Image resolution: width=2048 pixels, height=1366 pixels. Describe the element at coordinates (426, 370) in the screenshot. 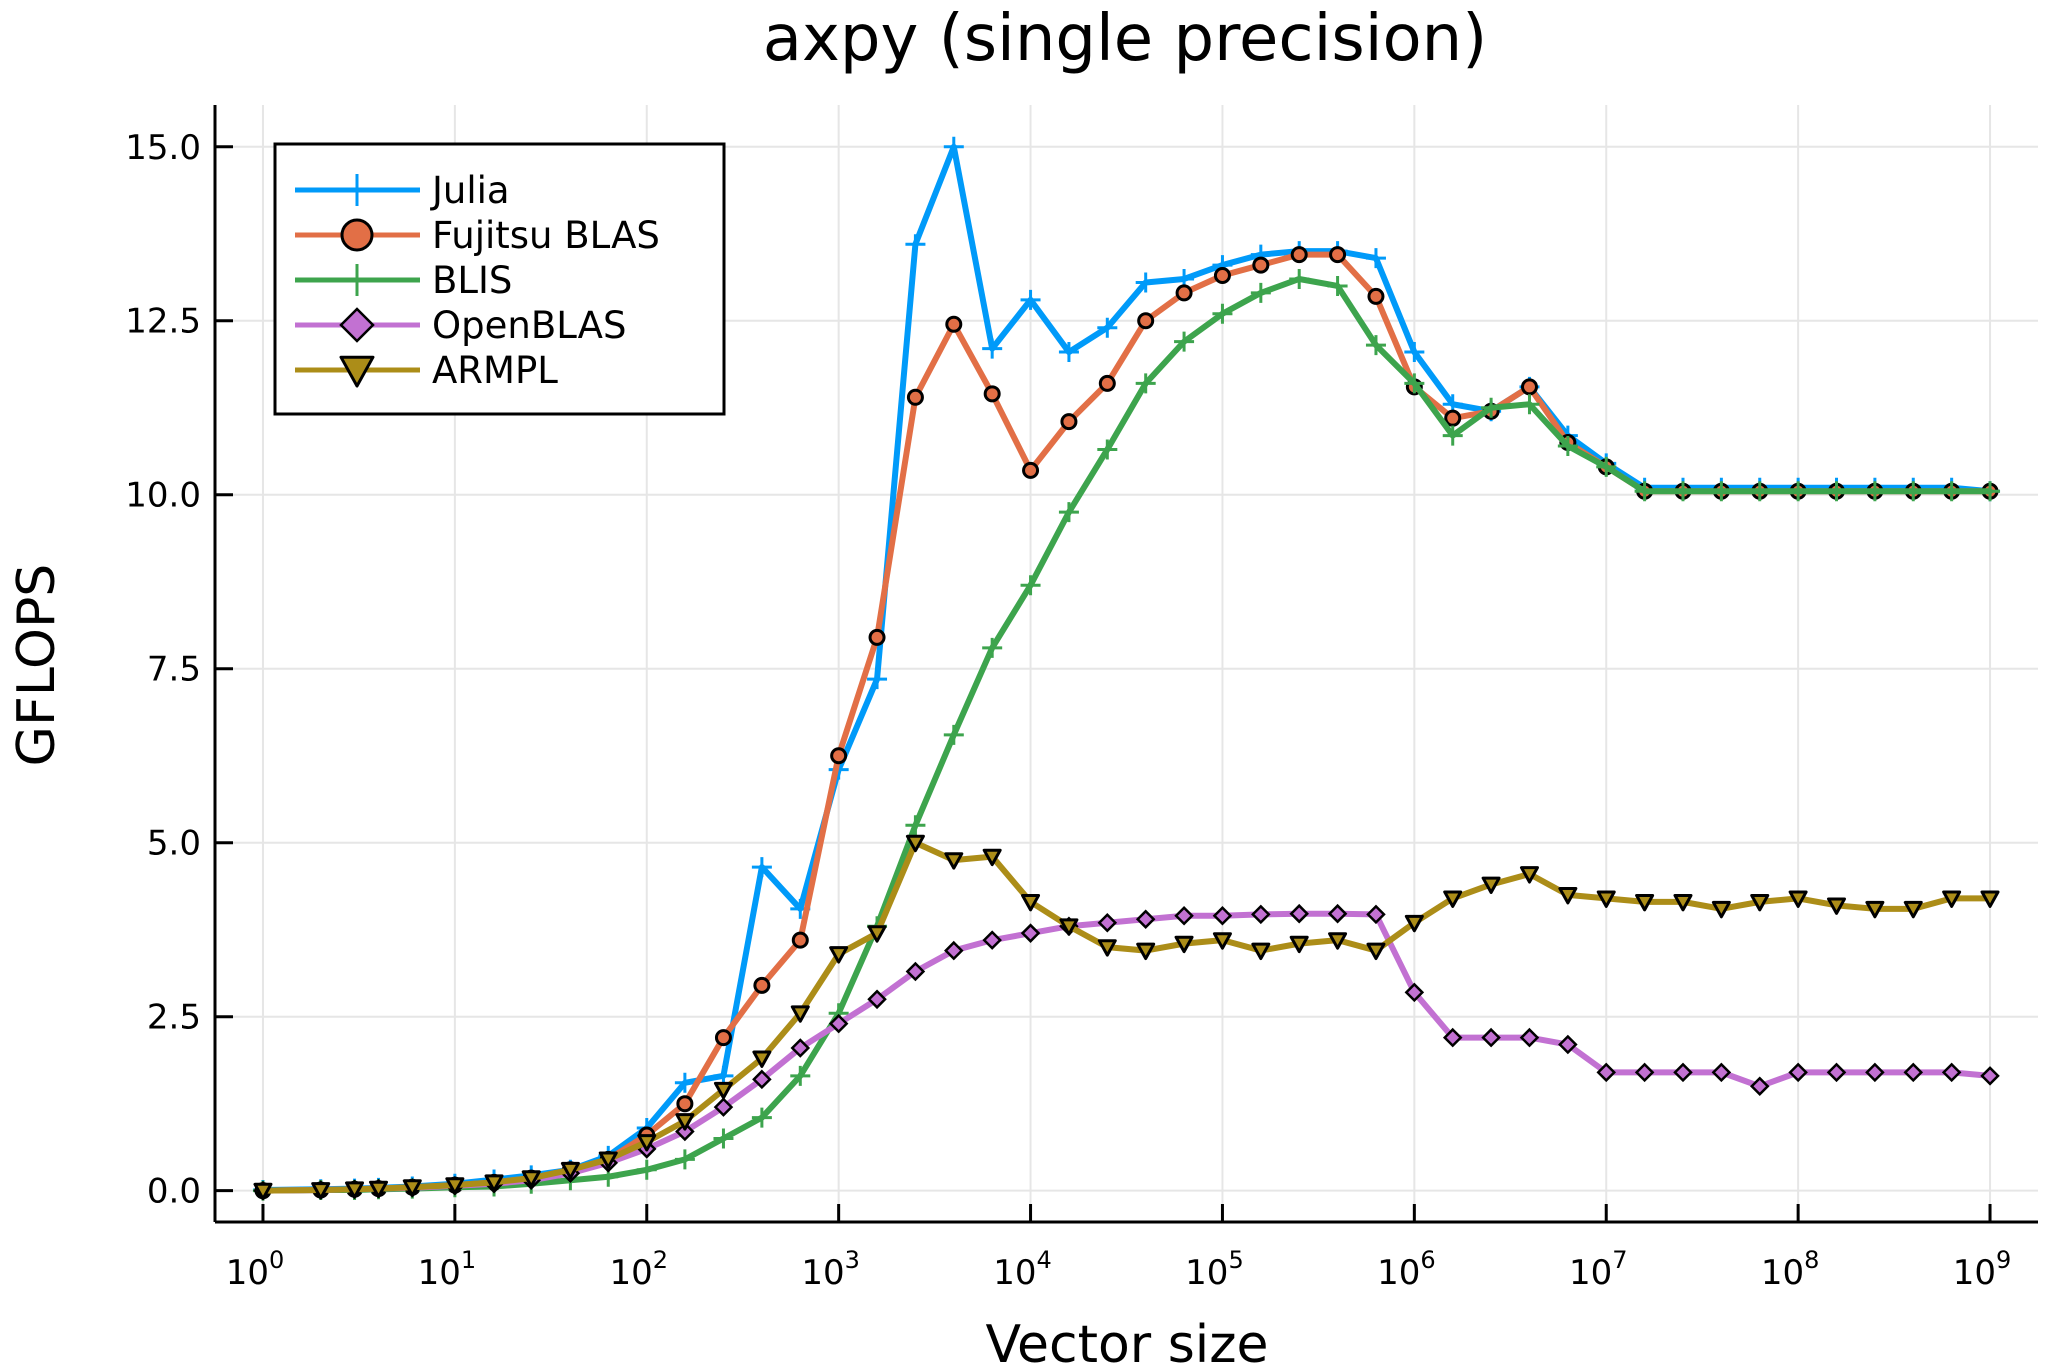

I see `legend-item: ARMPL` at that location.